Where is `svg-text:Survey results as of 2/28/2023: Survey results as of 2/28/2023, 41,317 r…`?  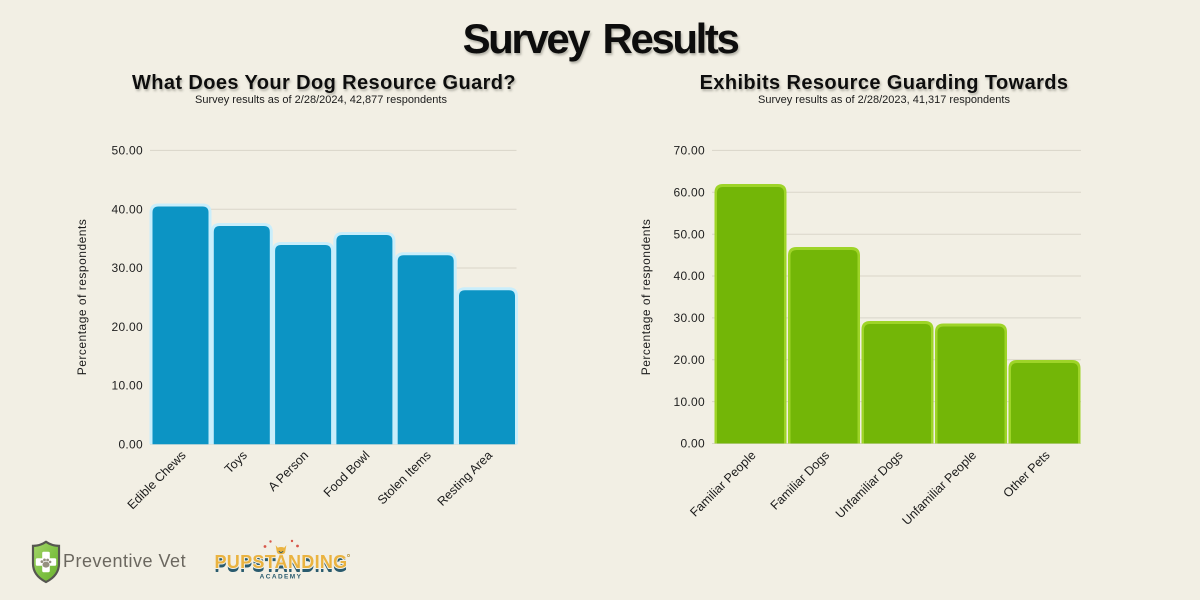
svg-text:Survey results as of 2/28/2023: Survey results as of 2/28/2023, 41,317 r… is located at coordinates (884, 100).